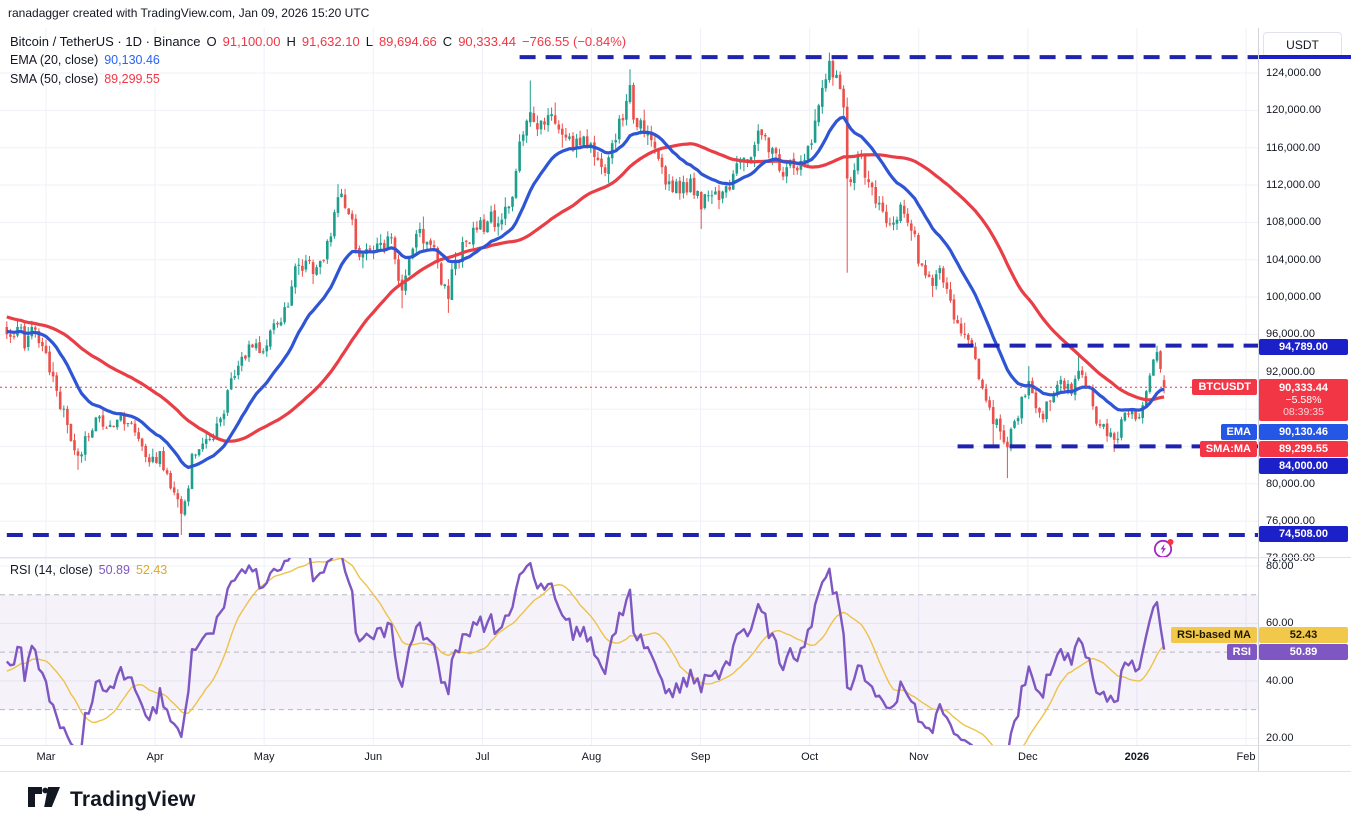 The width and height of the screenshot is (1351, 830). Describe the element at coordinates (1303, 388) in the screenshot. I see `last-price-value: 90,333.44` at that location.